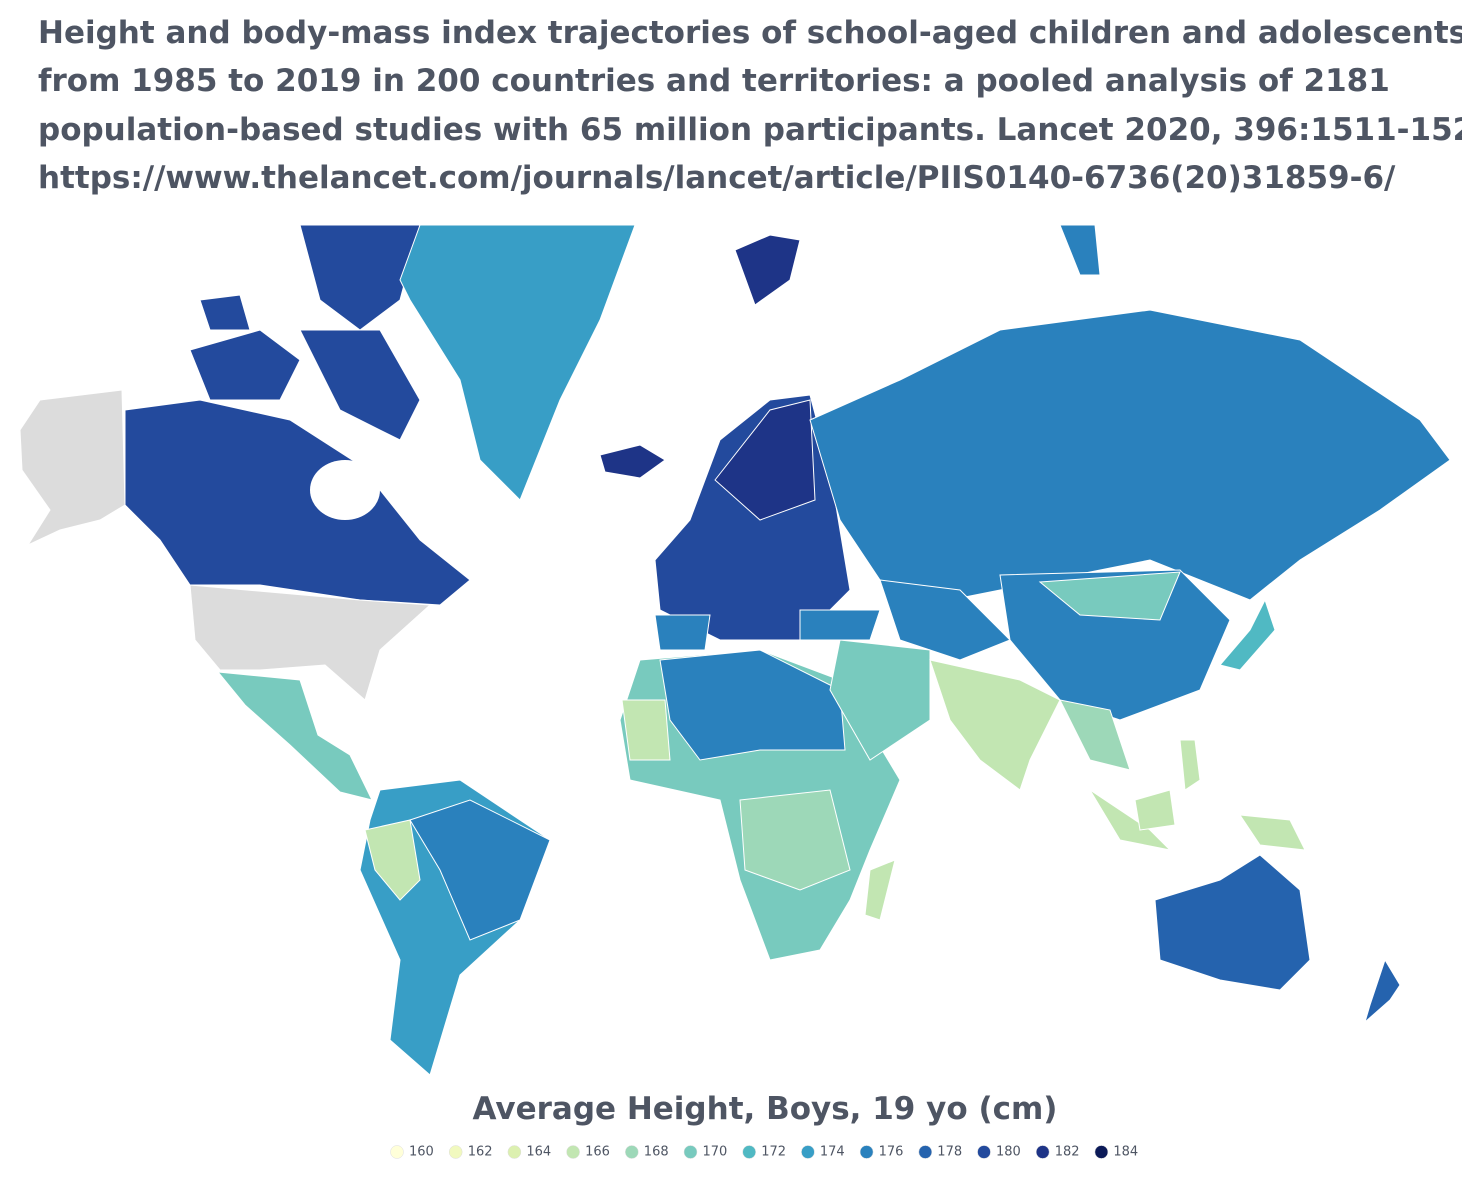 The height and width of the screenshot is (1183, 1462). Describe the element at coordinates (421, 1152) in the screenshot. I see `legend-label: 160` at that location.